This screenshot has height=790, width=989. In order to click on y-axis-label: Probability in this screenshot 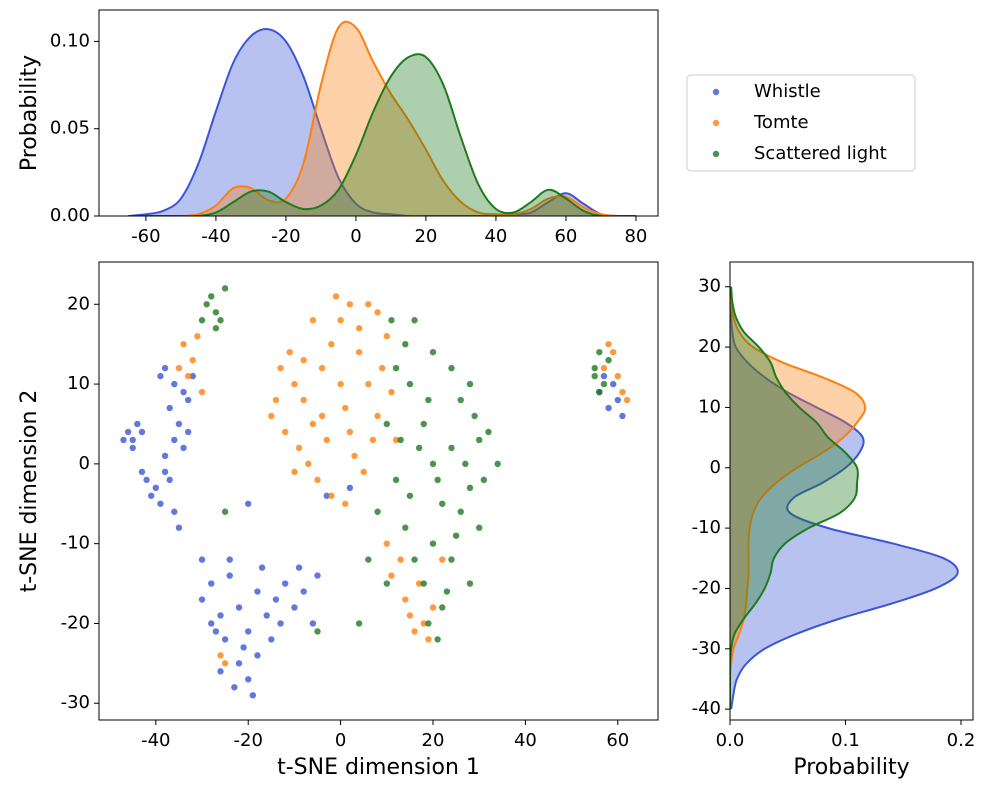, I will do `click(29, 113)`.